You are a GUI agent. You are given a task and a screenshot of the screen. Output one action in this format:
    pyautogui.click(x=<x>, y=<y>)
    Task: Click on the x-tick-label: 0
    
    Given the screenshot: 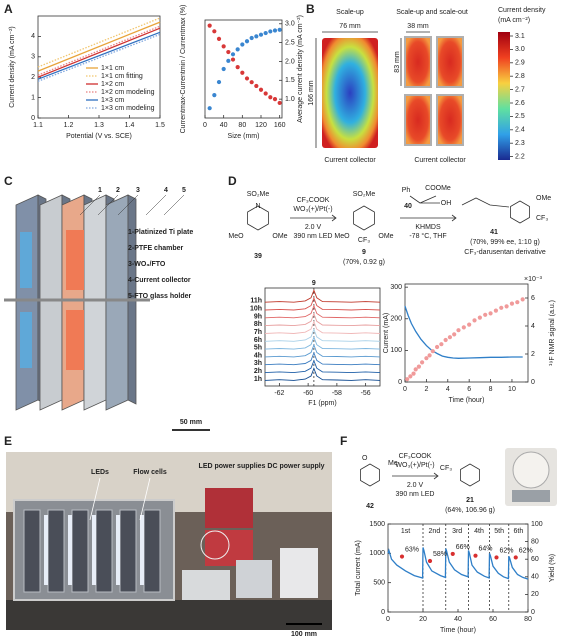 What is the action you would take?
    pyautogui.click(x=405, y=389)
    